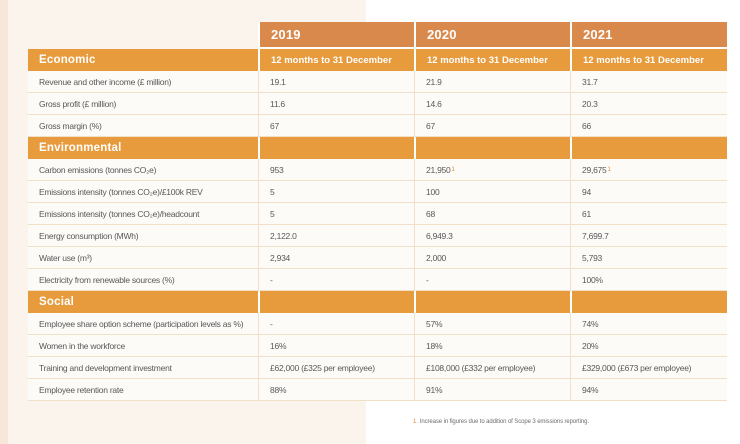 The image size is (740, 444). I want to click on metric-value-2019: 19.1, so click(336, 81).